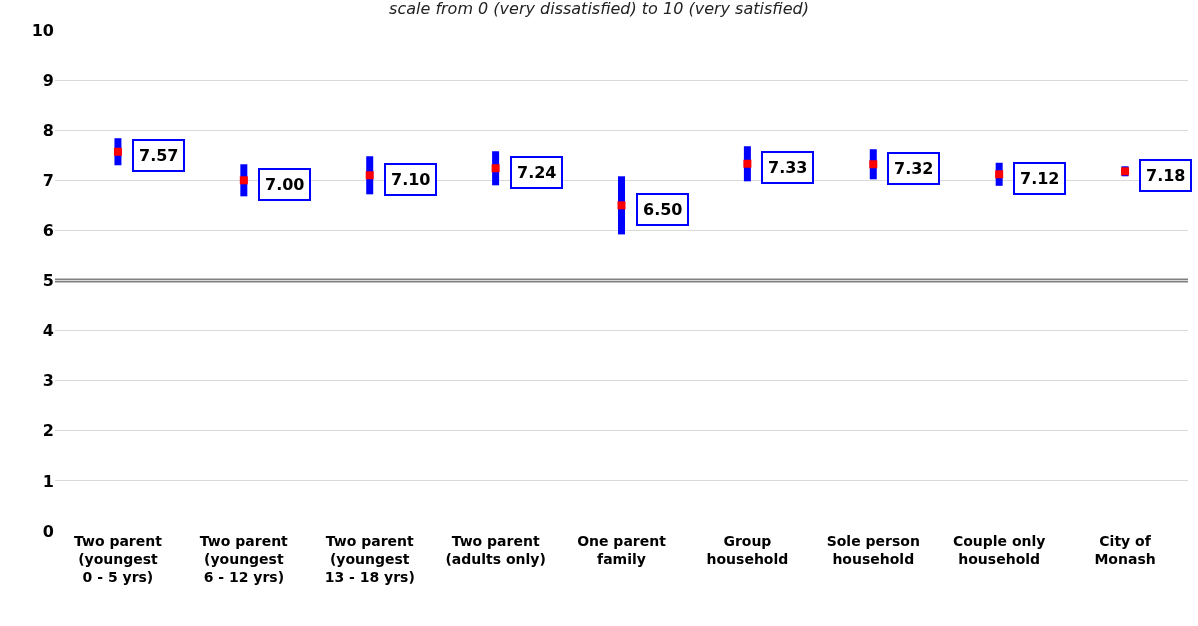 This screenshot has width=1198, height=626. I want to click on data-label: 7.32, so click(914, 168).